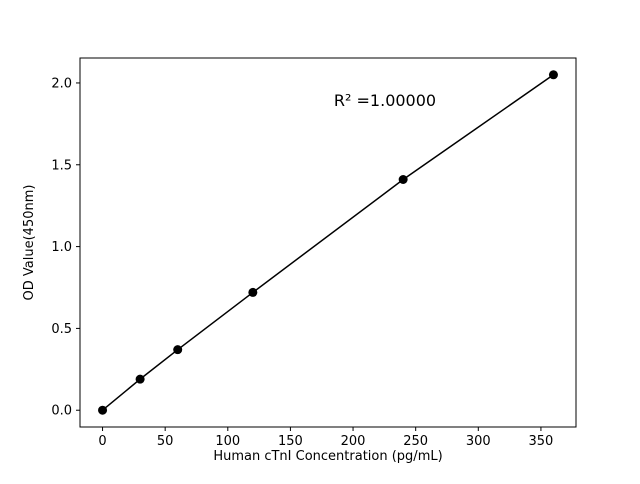  Describe the element at coordinates (227, 441) in the screenshot. I see `x-tick-label: 100` at that location.